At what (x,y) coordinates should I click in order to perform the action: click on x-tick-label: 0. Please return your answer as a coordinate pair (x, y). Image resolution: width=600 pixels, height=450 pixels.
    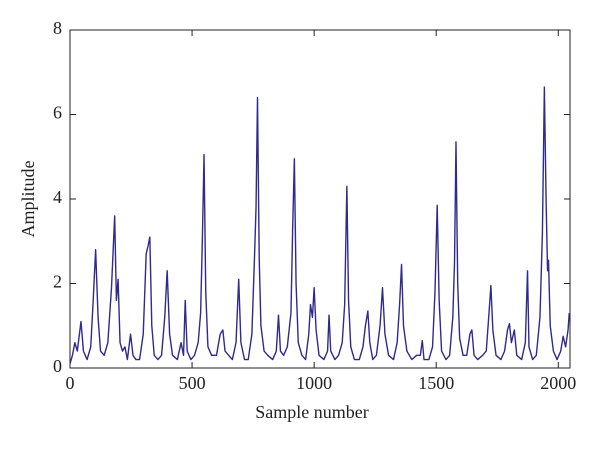
    Looking at the image, I should click on (70, 383).